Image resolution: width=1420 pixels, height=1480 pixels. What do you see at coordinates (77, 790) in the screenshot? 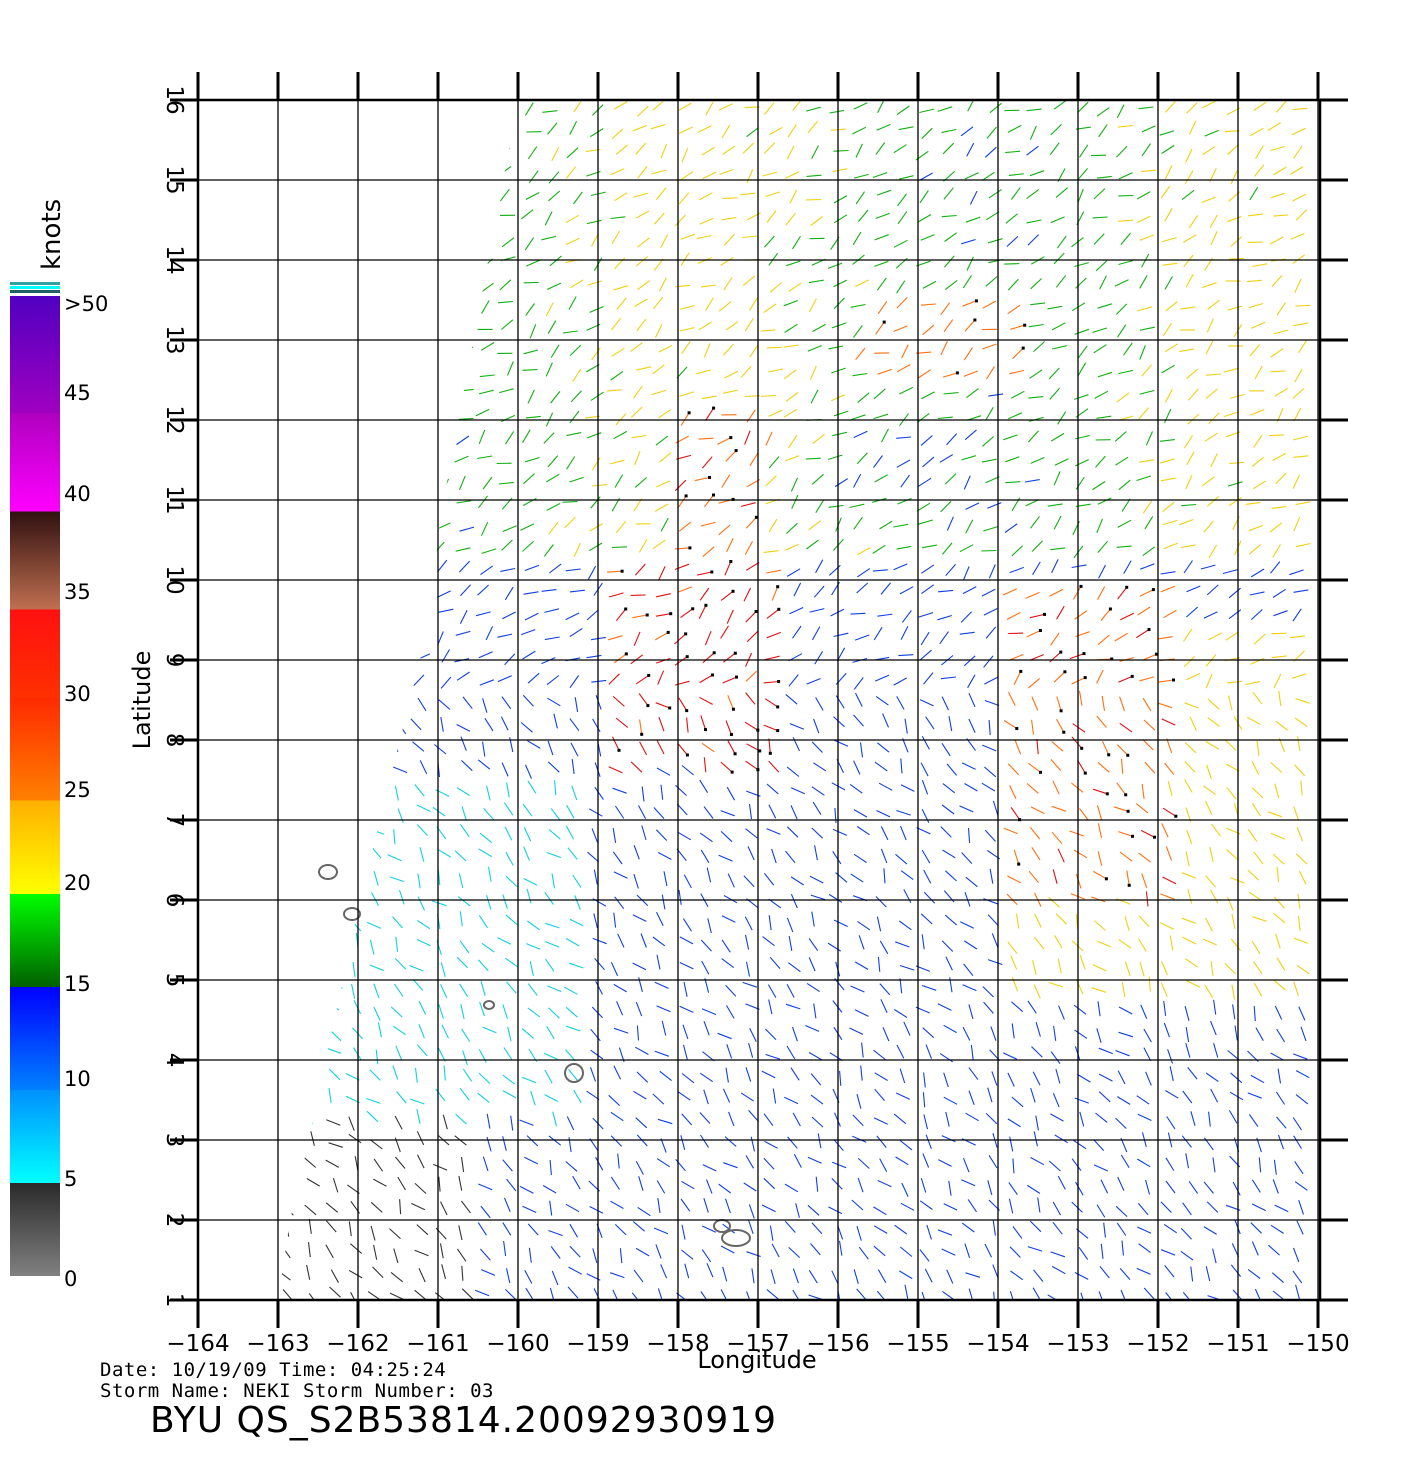
I see `colorbar-label: 25` at bounding box center [77, 790].